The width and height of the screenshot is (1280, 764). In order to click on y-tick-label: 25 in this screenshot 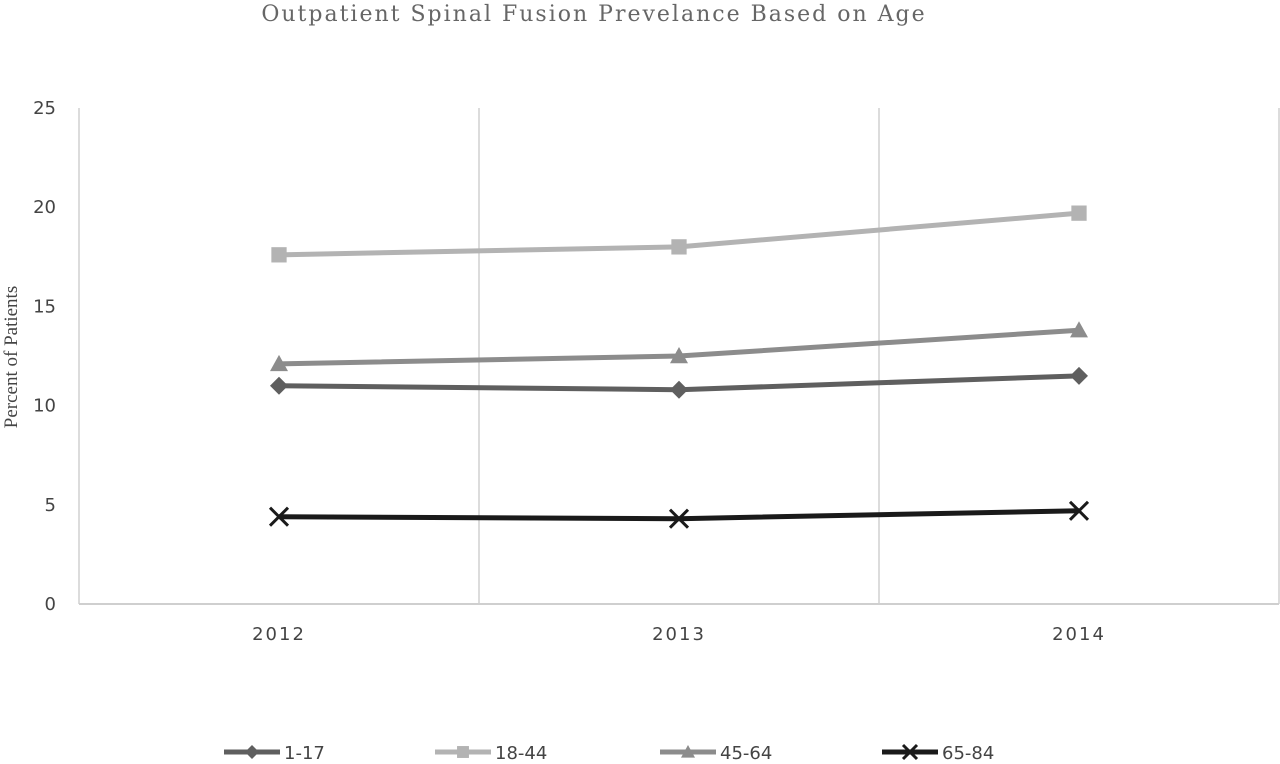, I will do `click(44, 108)`.